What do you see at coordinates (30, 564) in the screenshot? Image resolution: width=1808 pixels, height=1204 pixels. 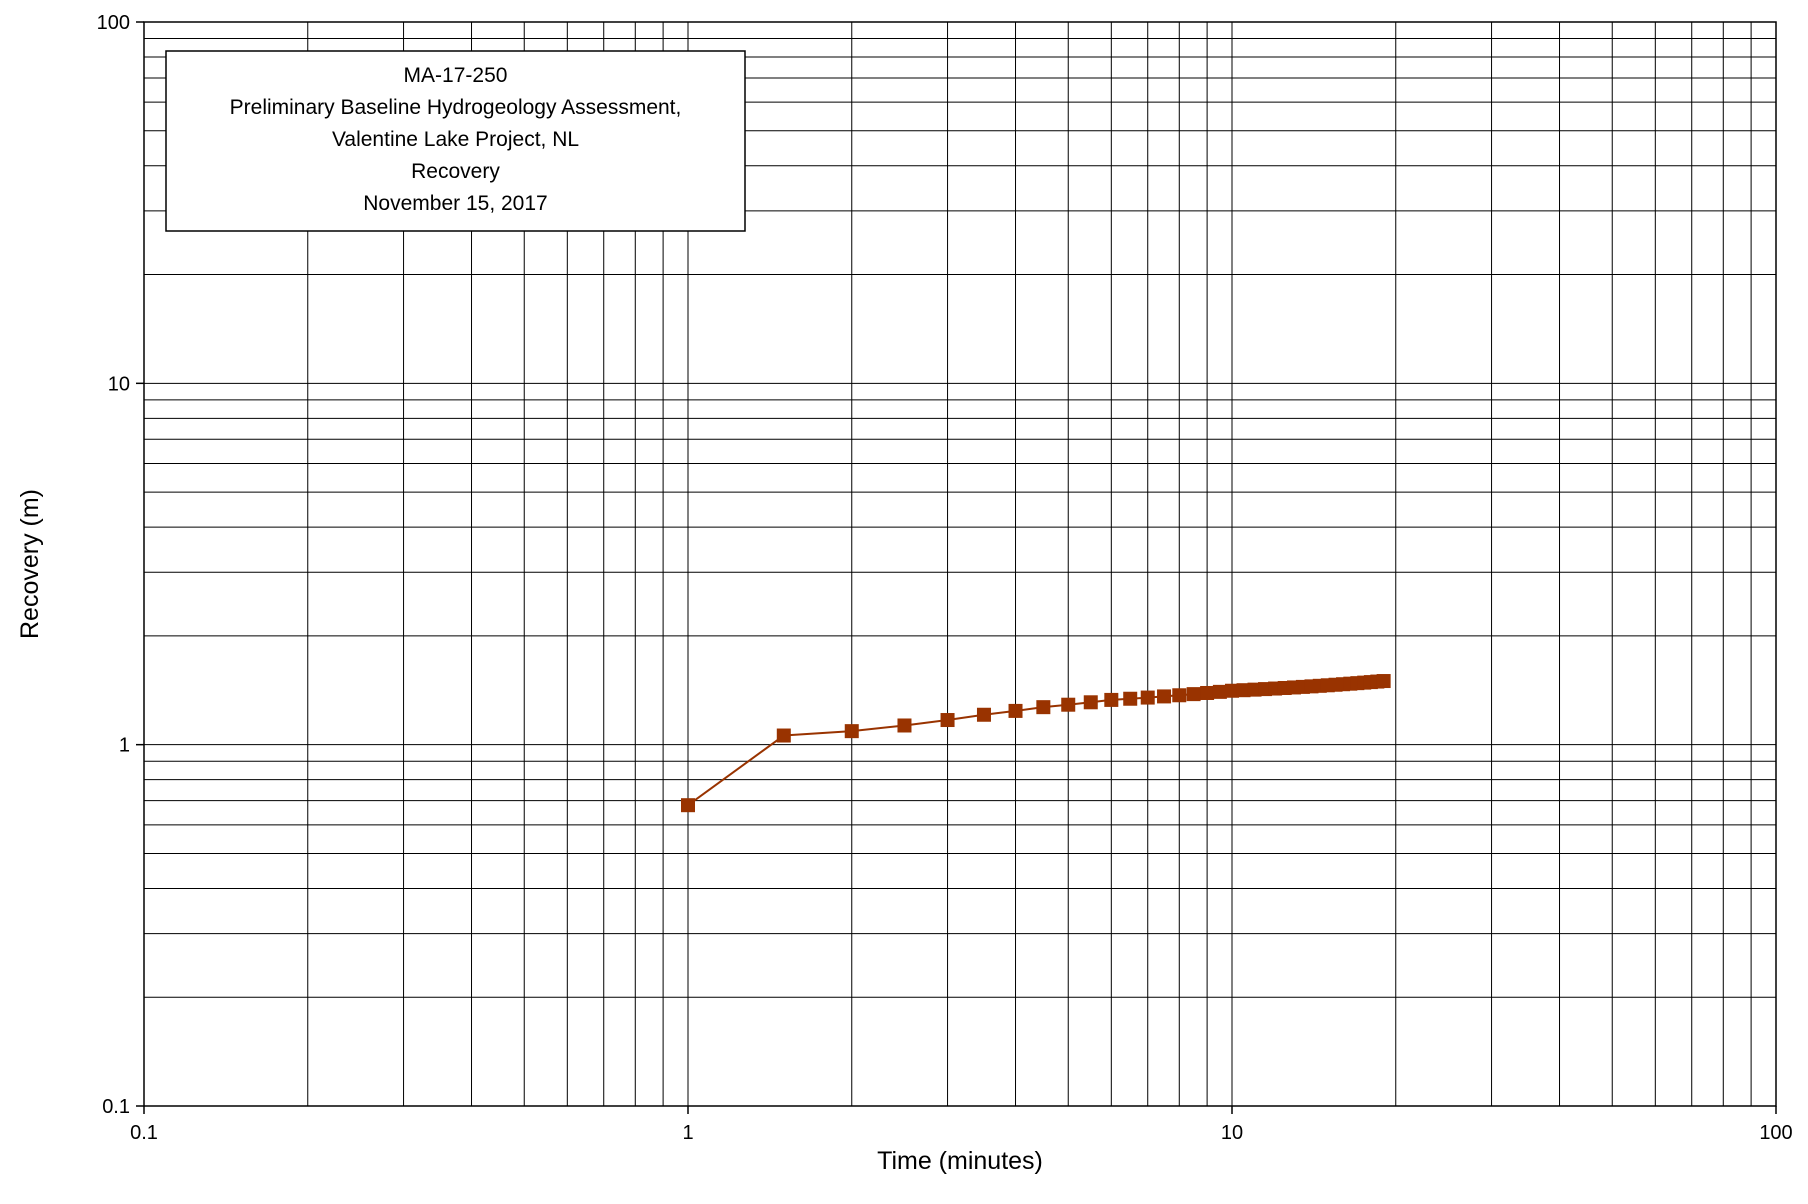 I see `y-axis-title: Recovery (m)` at bounding box center [30, 564].